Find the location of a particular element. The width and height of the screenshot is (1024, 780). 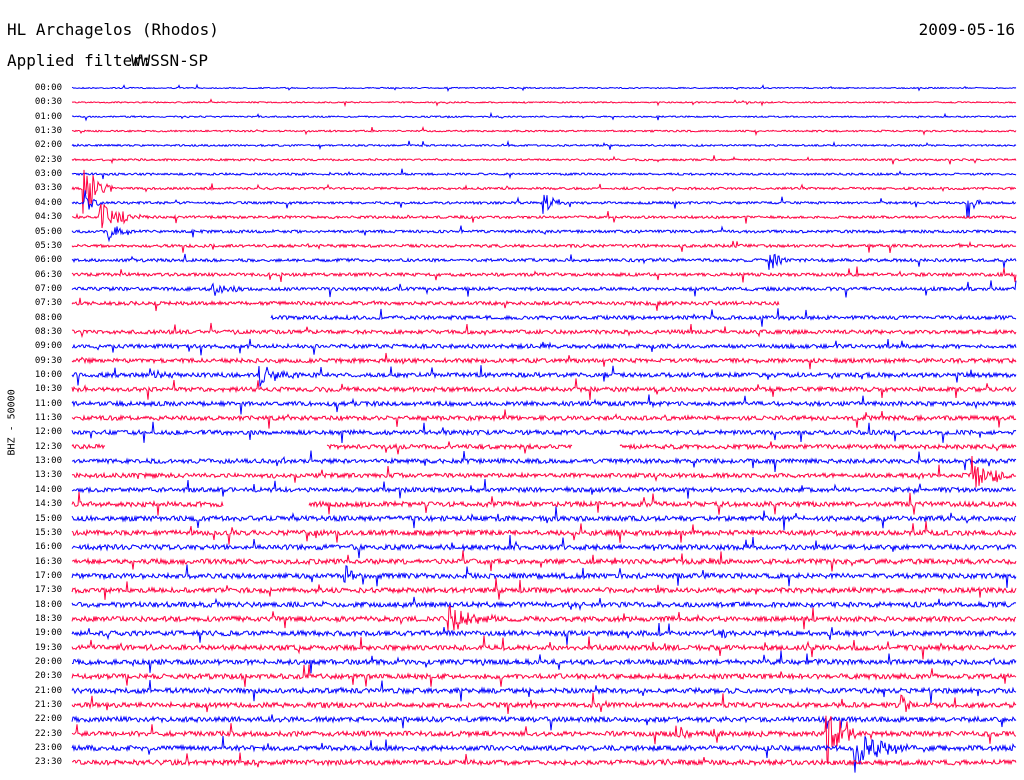

time-label: 05:00 is located at coordinates (48, 231).